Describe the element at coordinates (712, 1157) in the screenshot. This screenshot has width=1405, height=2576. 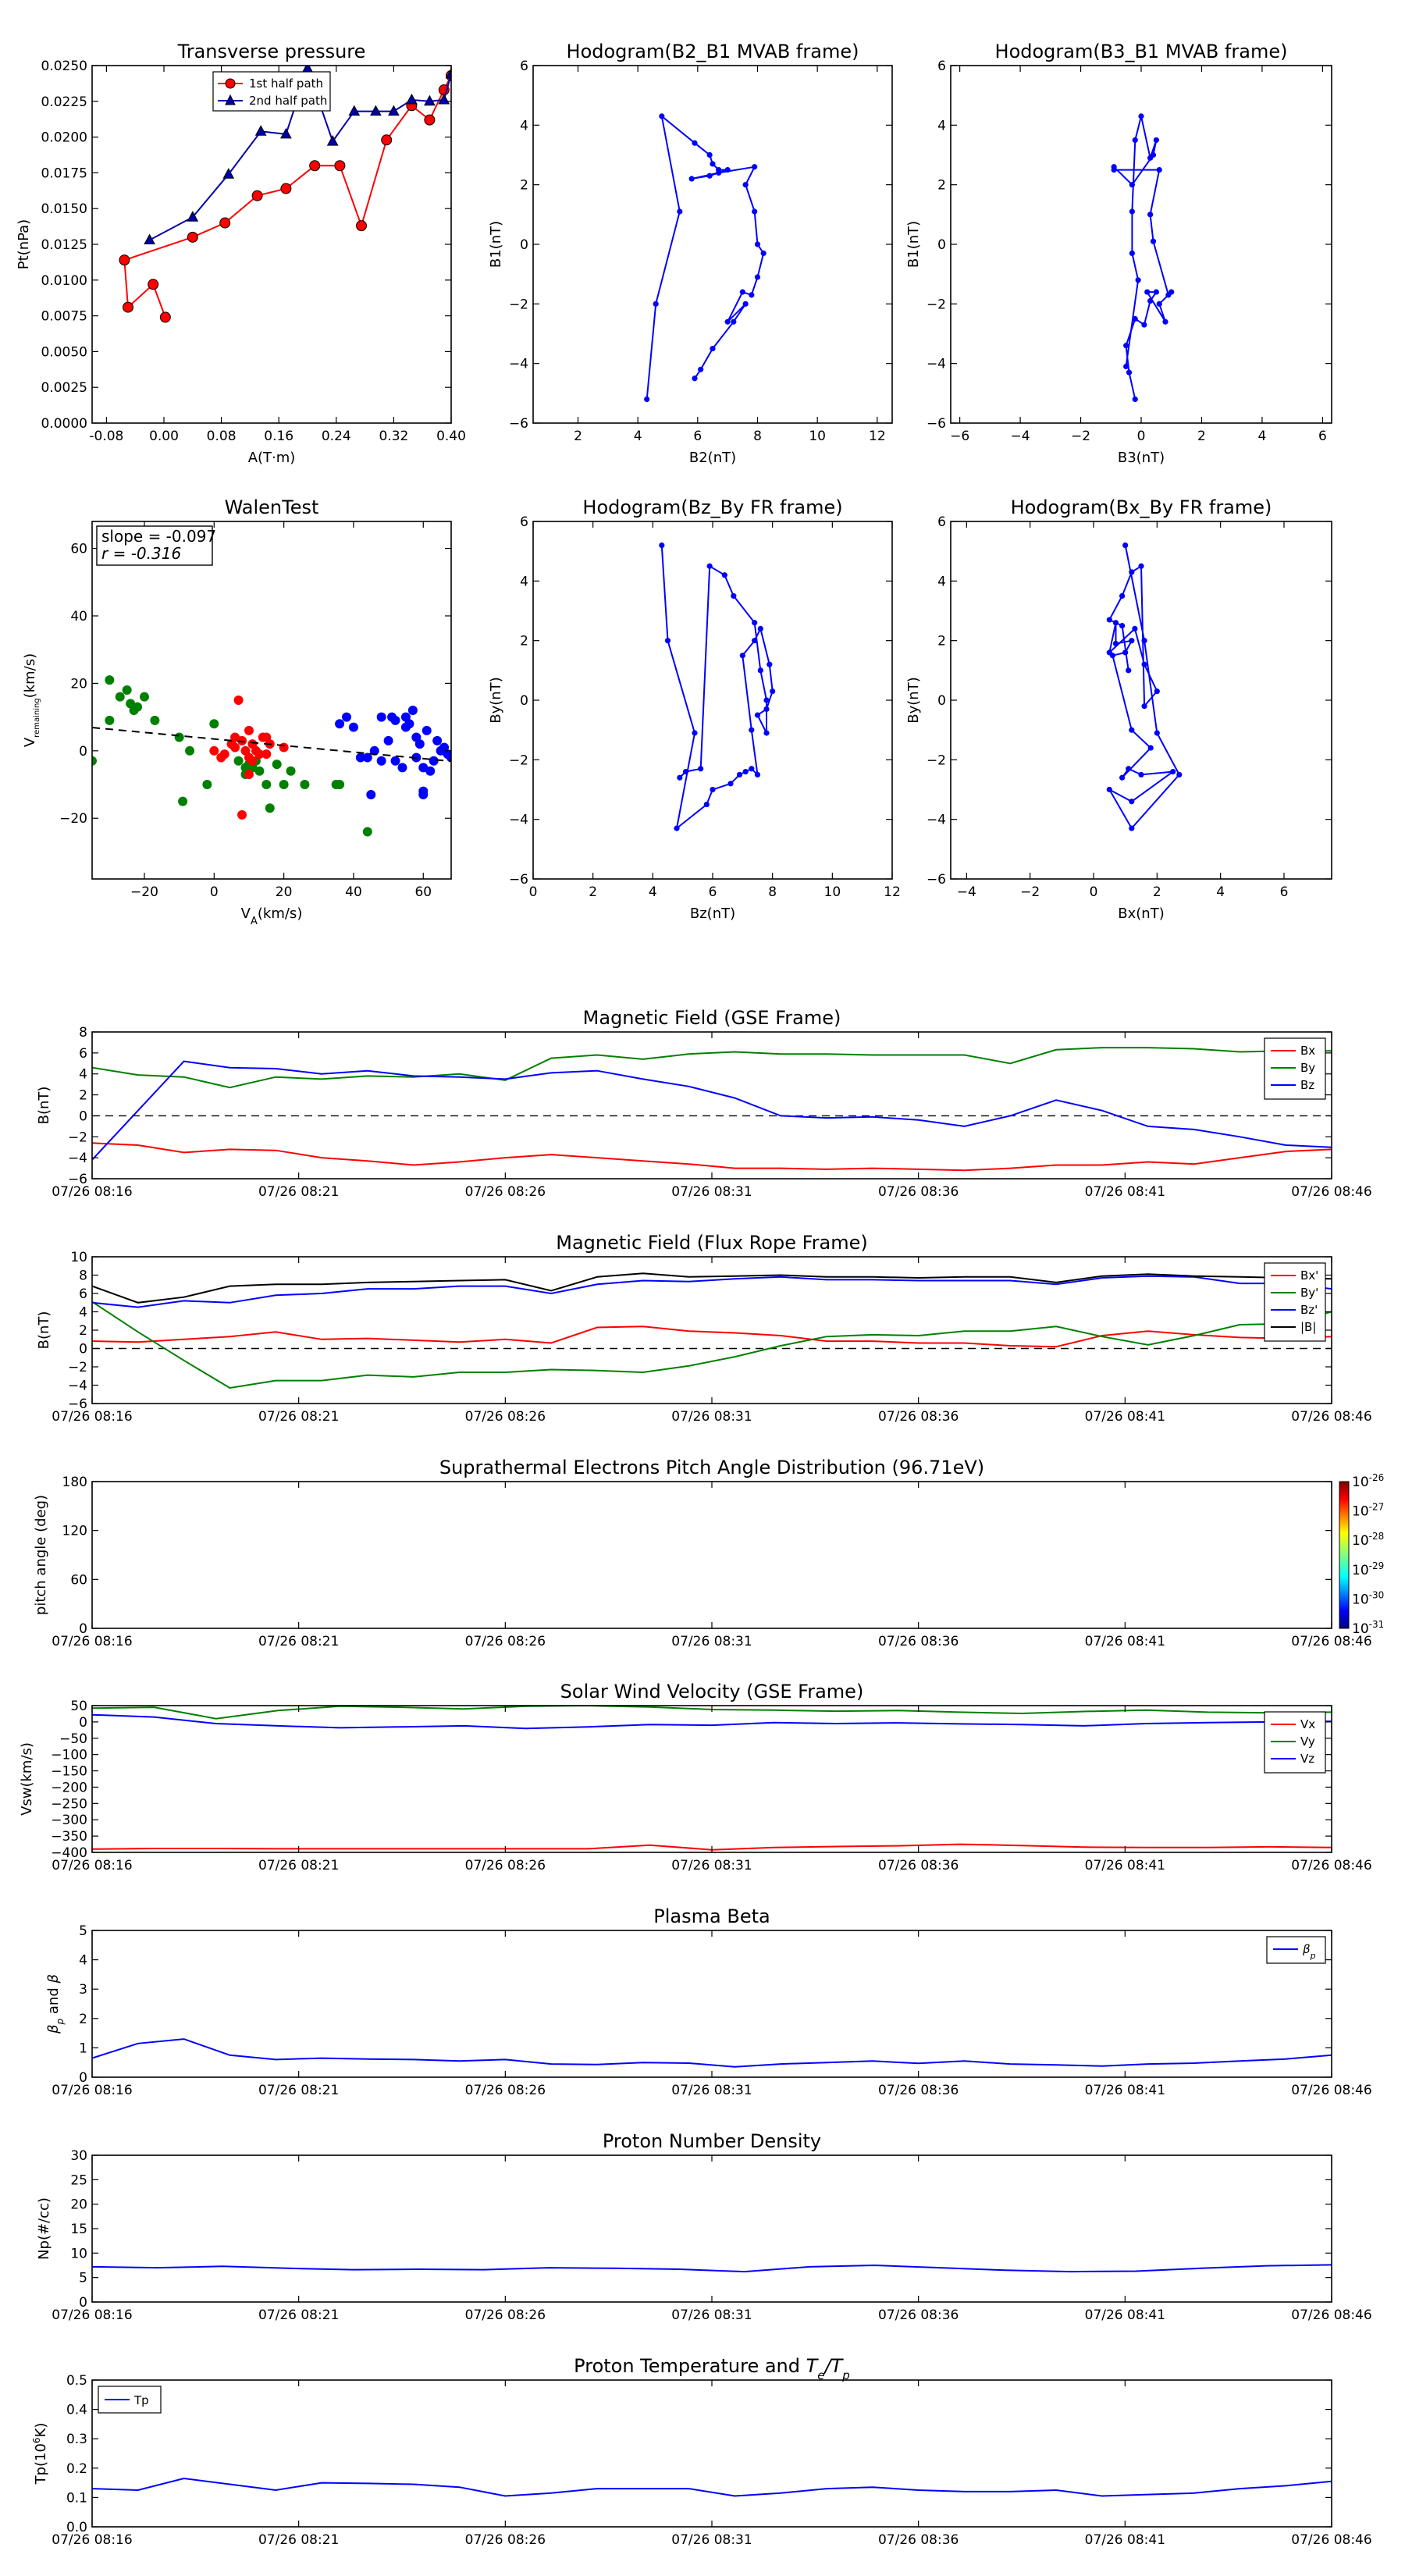
I see `mag_gse-series-Bx-line` at that location.